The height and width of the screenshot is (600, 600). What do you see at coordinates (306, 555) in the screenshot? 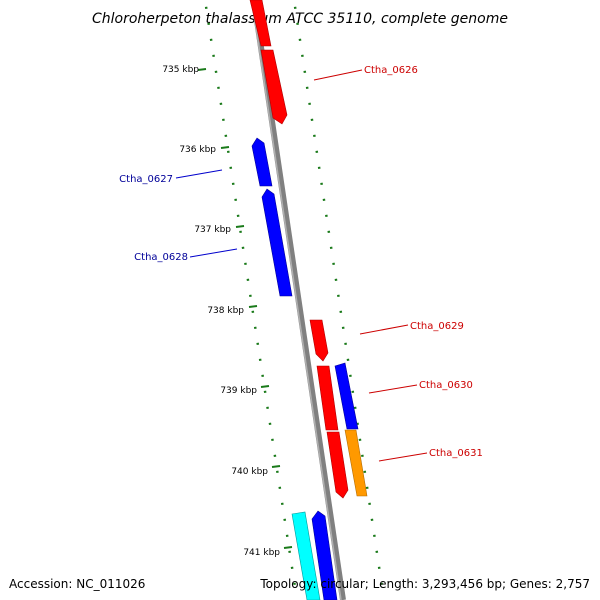
I see `gene-arrow-cyan` at bounding box center [306, 555].